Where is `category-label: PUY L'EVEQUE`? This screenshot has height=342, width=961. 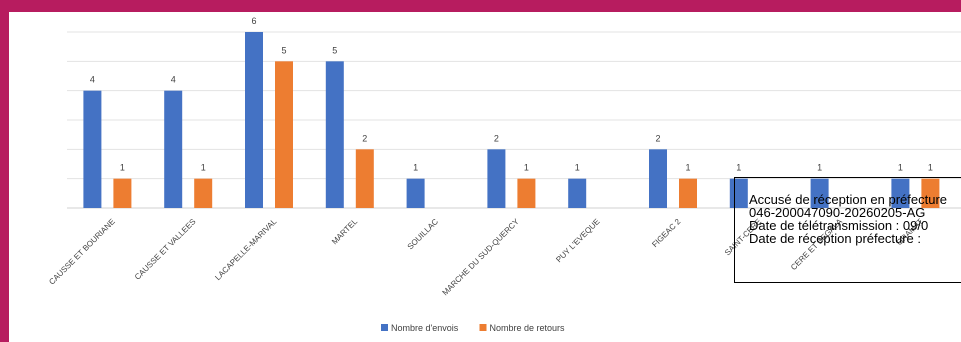
category-label: PUY L'EVEQUE is located at coordinates (577, 240).